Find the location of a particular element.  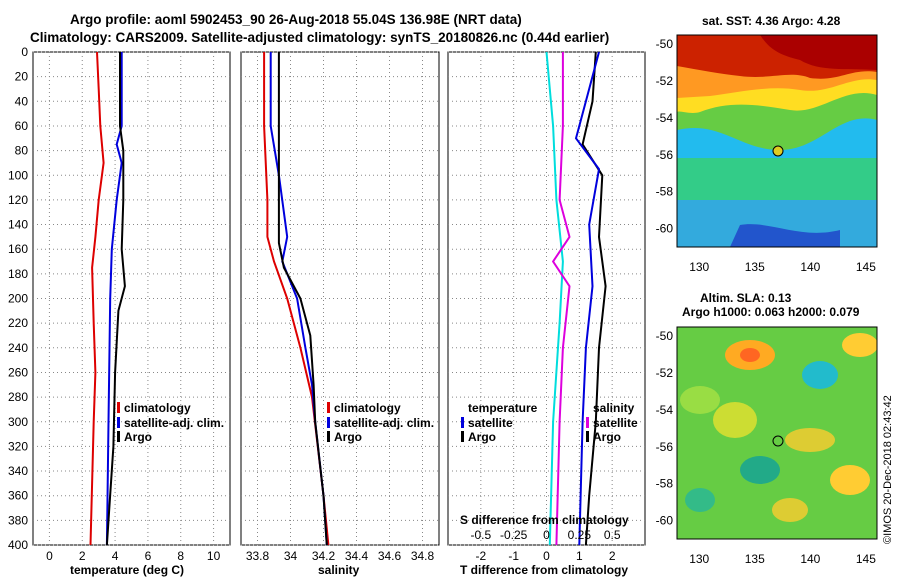

y-tick-label: 20 is located at coordinates (22, 77).